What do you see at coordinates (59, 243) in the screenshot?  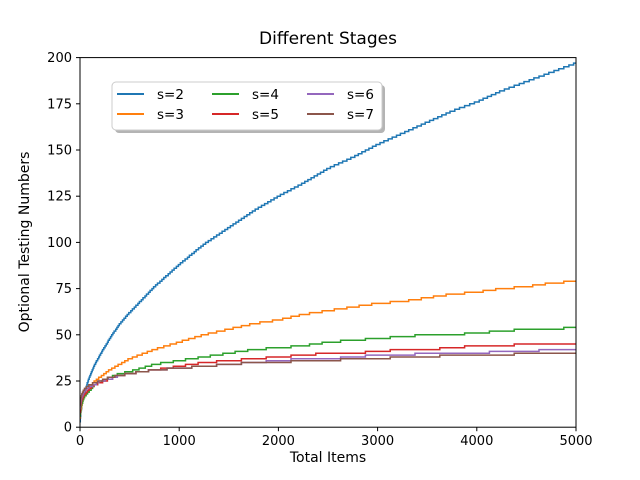 I see `y-tick-label: 100` at bounding box center [59, 243].